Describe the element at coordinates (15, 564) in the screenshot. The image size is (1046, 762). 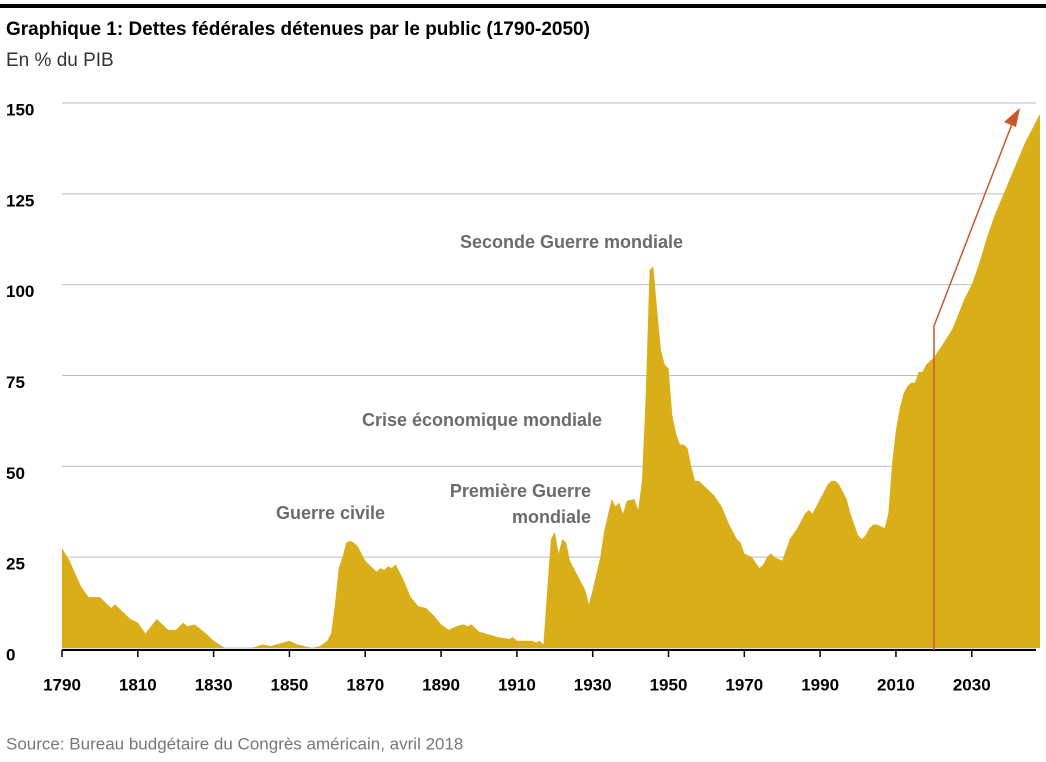
I see `y-tick-label: 25` at that location.